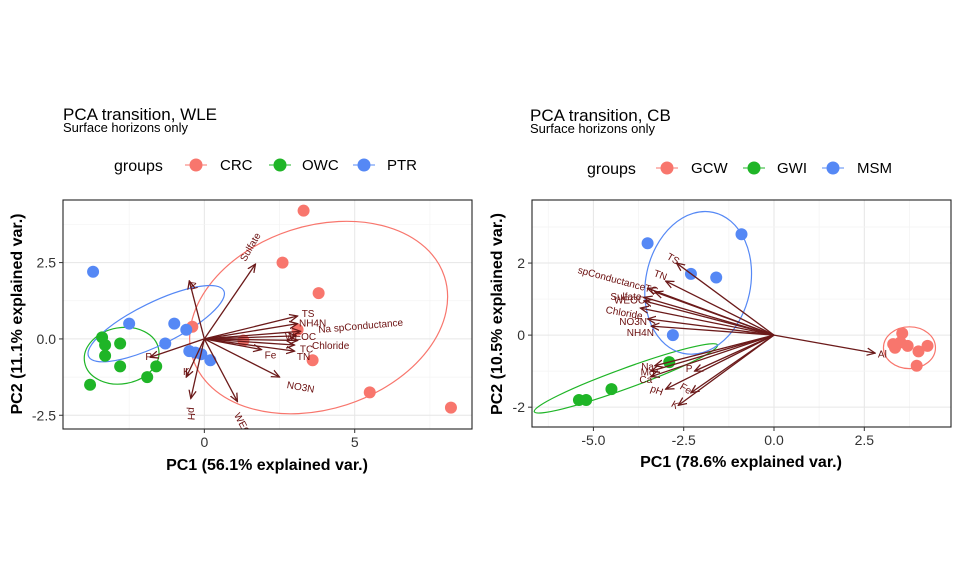 The height and width of the screenshot is (576, 960). I want to click on cb-loading-label: K, so click(675, 405).